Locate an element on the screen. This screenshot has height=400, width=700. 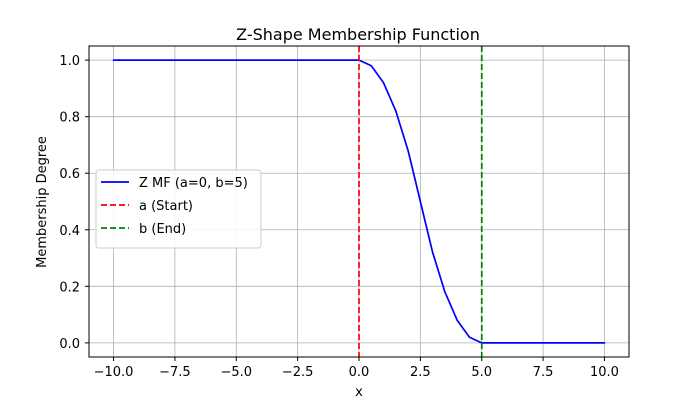
chart-title: Z-Shape Membership Function is located at coordinates (358, 34).